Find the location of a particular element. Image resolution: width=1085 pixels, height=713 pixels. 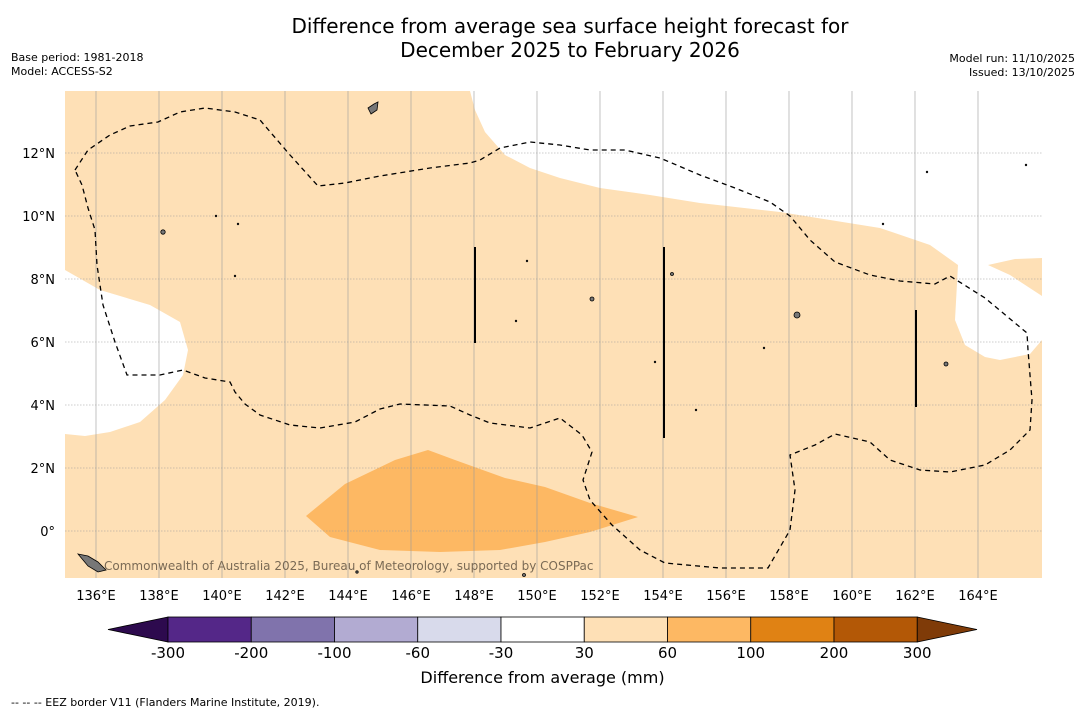

lon-label: 156°E is located at coordinates (726, 596).